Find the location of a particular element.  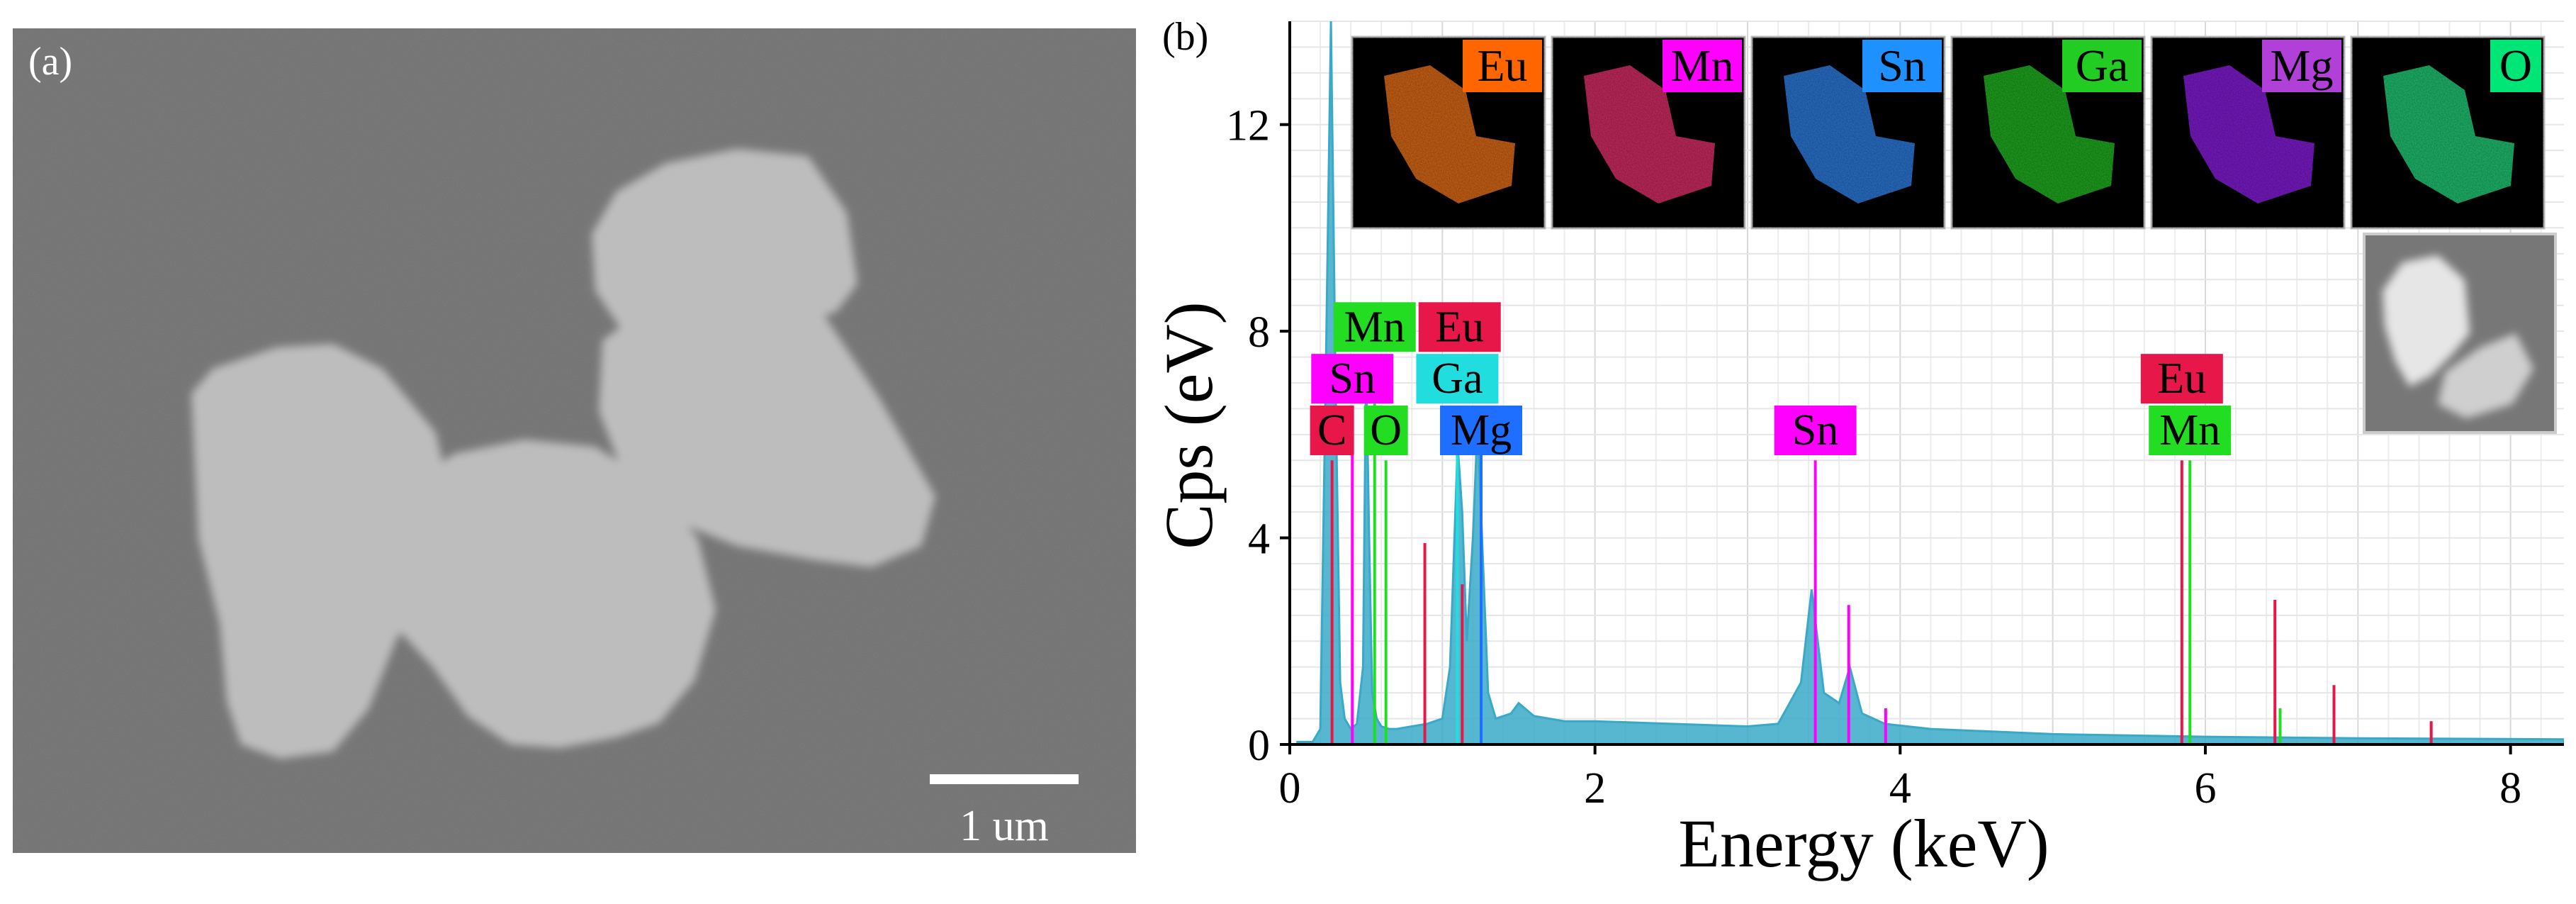

elemental-map-eu: Eu is located at coordinates (1448, 132).